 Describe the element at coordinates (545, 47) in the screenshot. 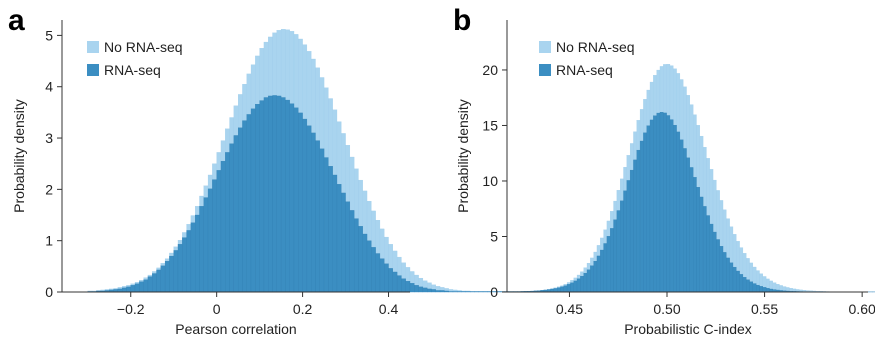

I see `legend-swatch-no-rnaseq-b` at that location.